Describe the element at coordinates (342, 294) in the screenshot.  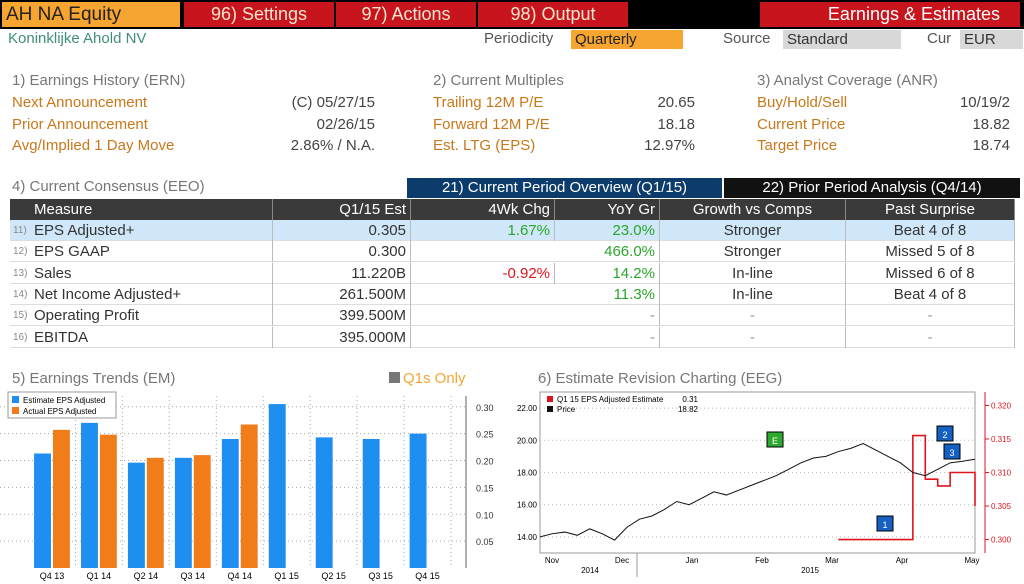
I see `table-cell: 261.500M` at that location.